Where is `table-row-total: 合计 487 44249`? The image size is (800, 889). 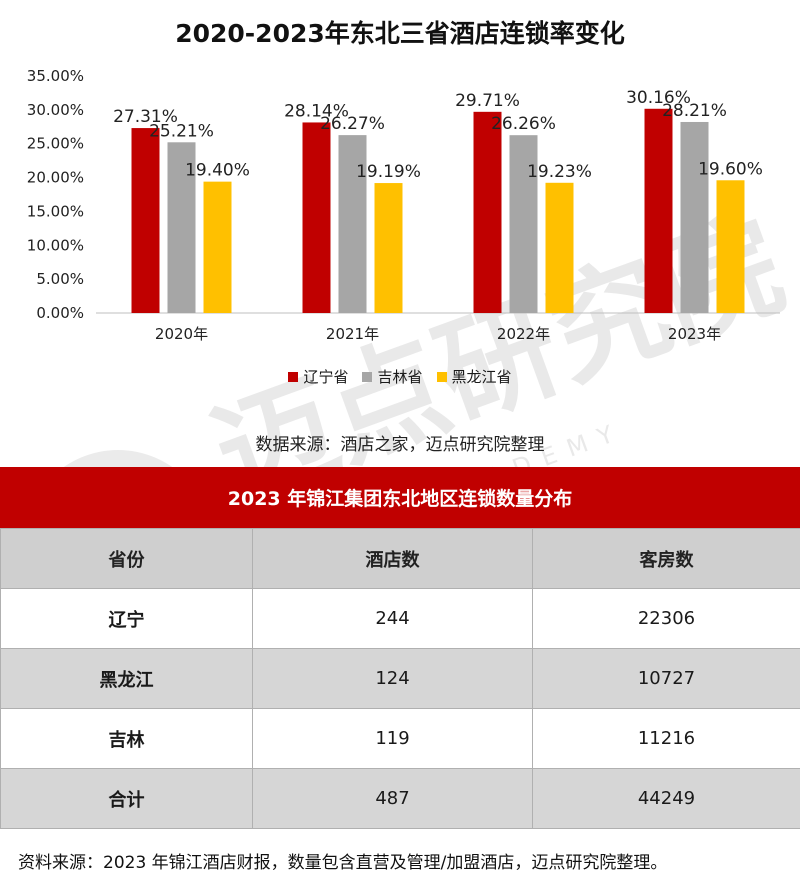
table-row-total: 合计 487 44249 is located at coordinates (400, 798).